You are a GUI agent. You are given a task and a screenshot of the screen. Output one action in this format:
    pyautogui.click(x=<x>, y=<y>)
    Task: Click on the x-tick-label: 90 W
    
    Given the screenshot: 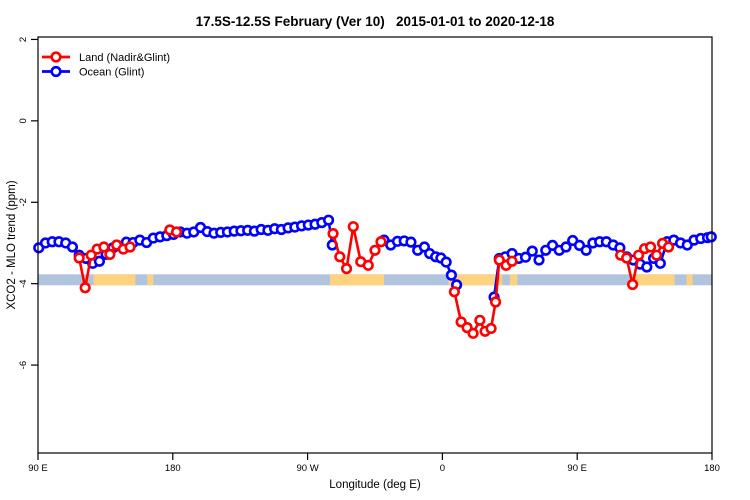 What is the action you would take?
    pyautogui.click(x=308, y=468)
    